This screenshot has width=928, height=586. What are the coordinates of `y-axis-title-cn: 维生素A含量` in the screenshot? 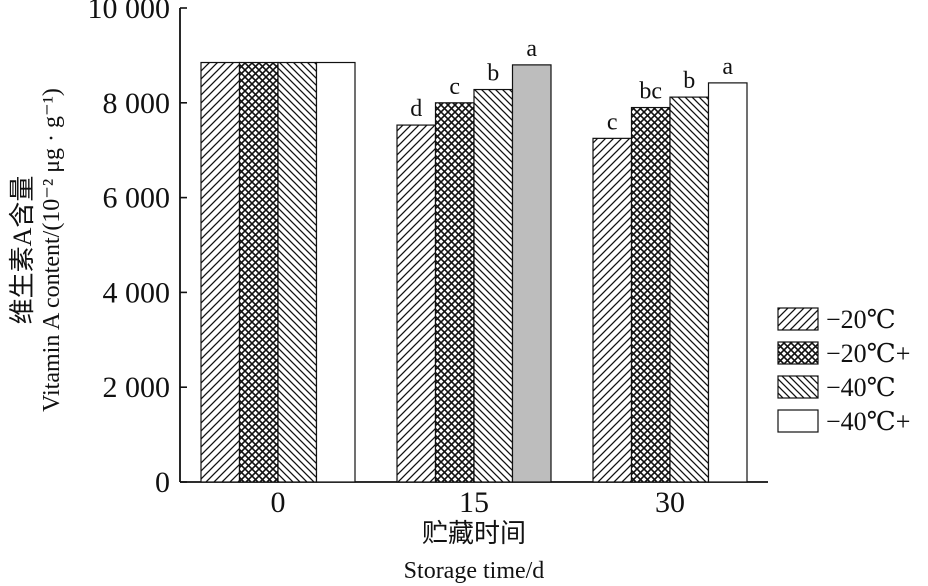 It's located at (22, 250).